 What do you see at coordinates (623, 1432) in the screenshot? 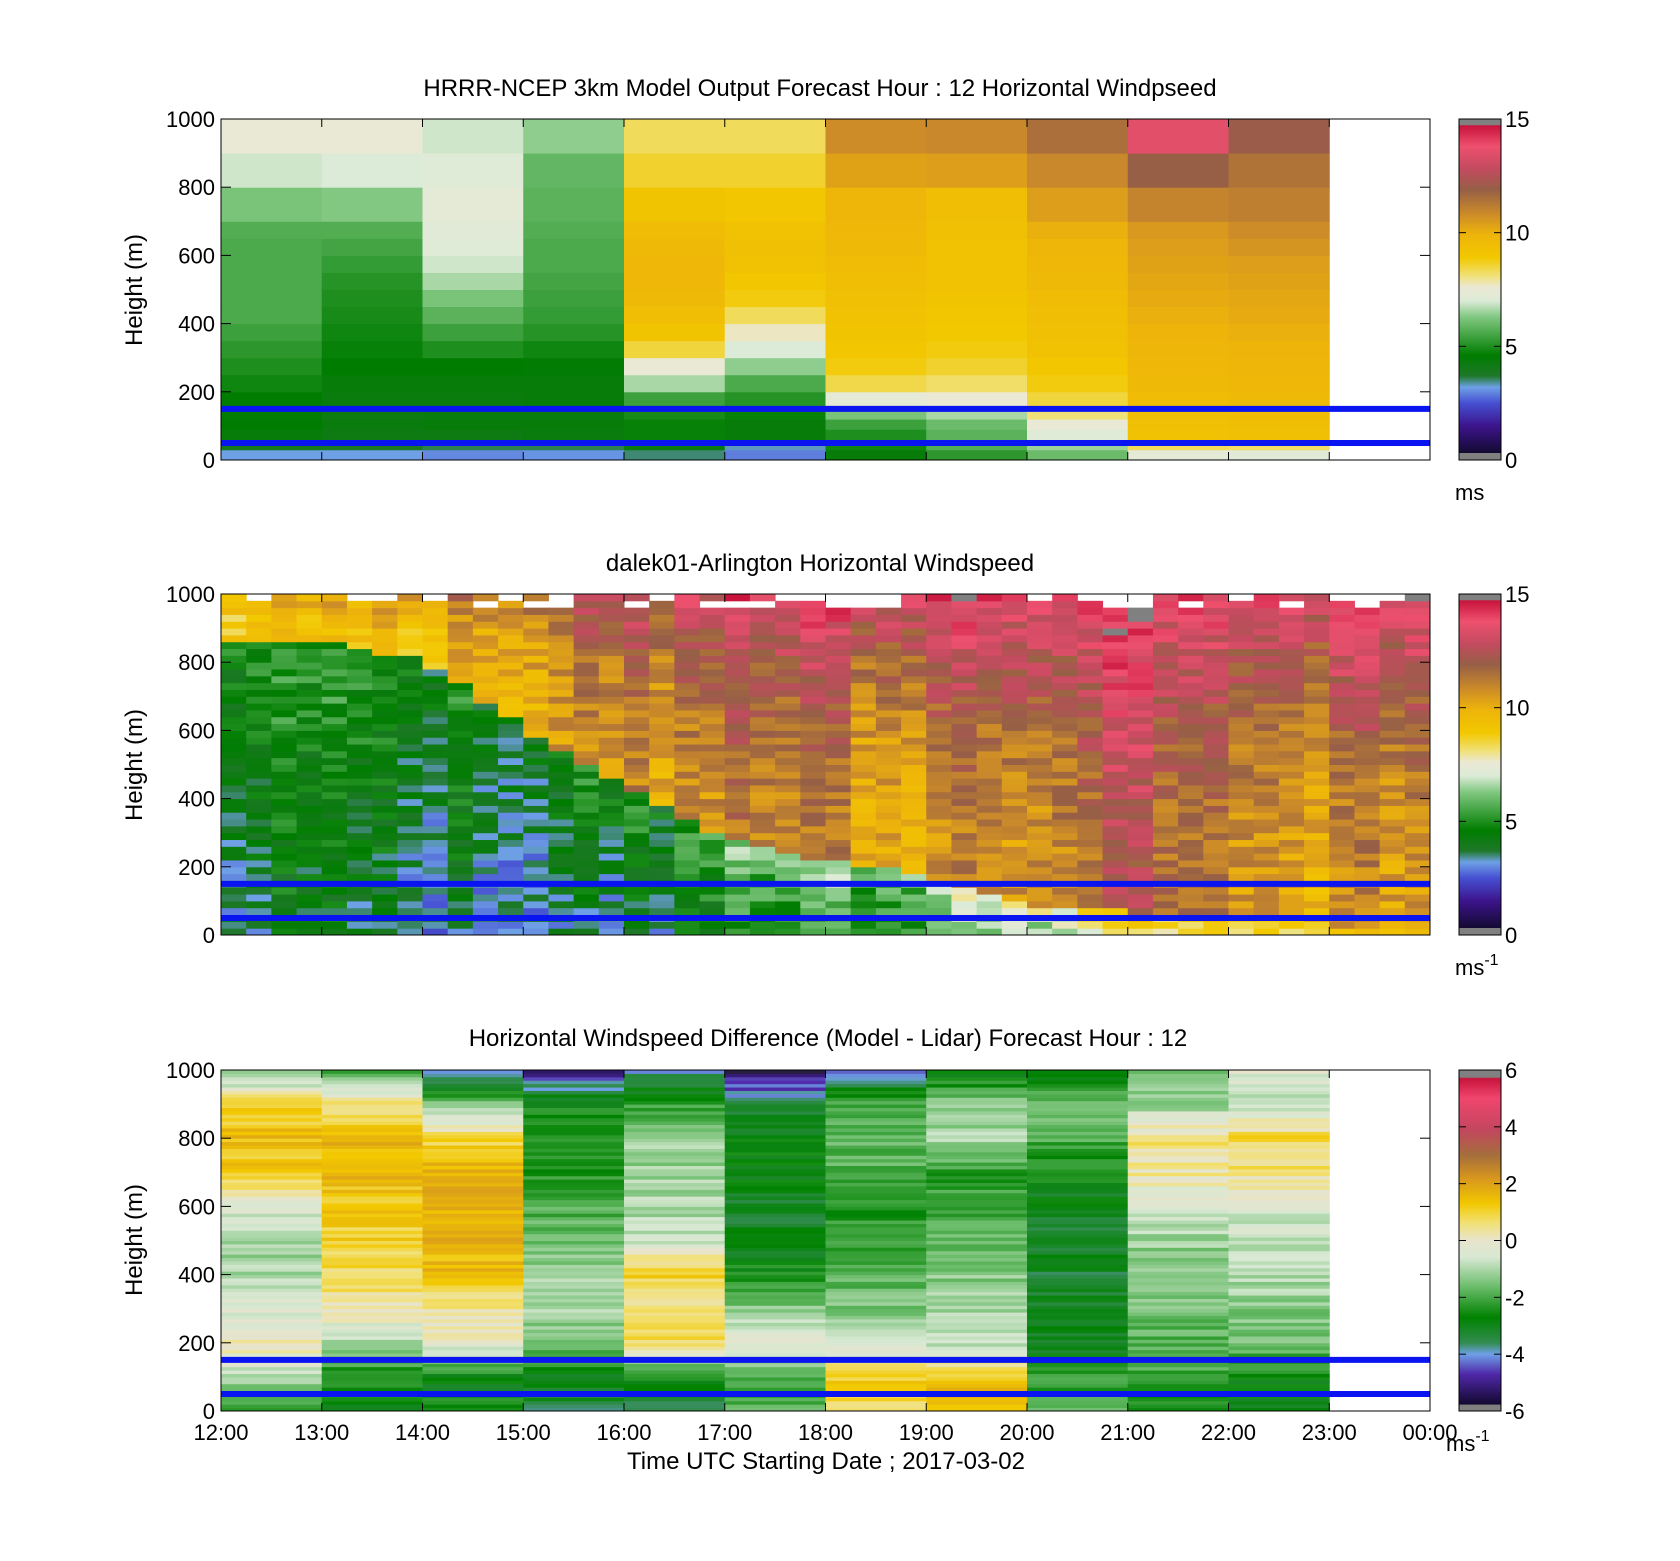
I see `x-tick-label: 16:00` at bounding box center [623, 1432].